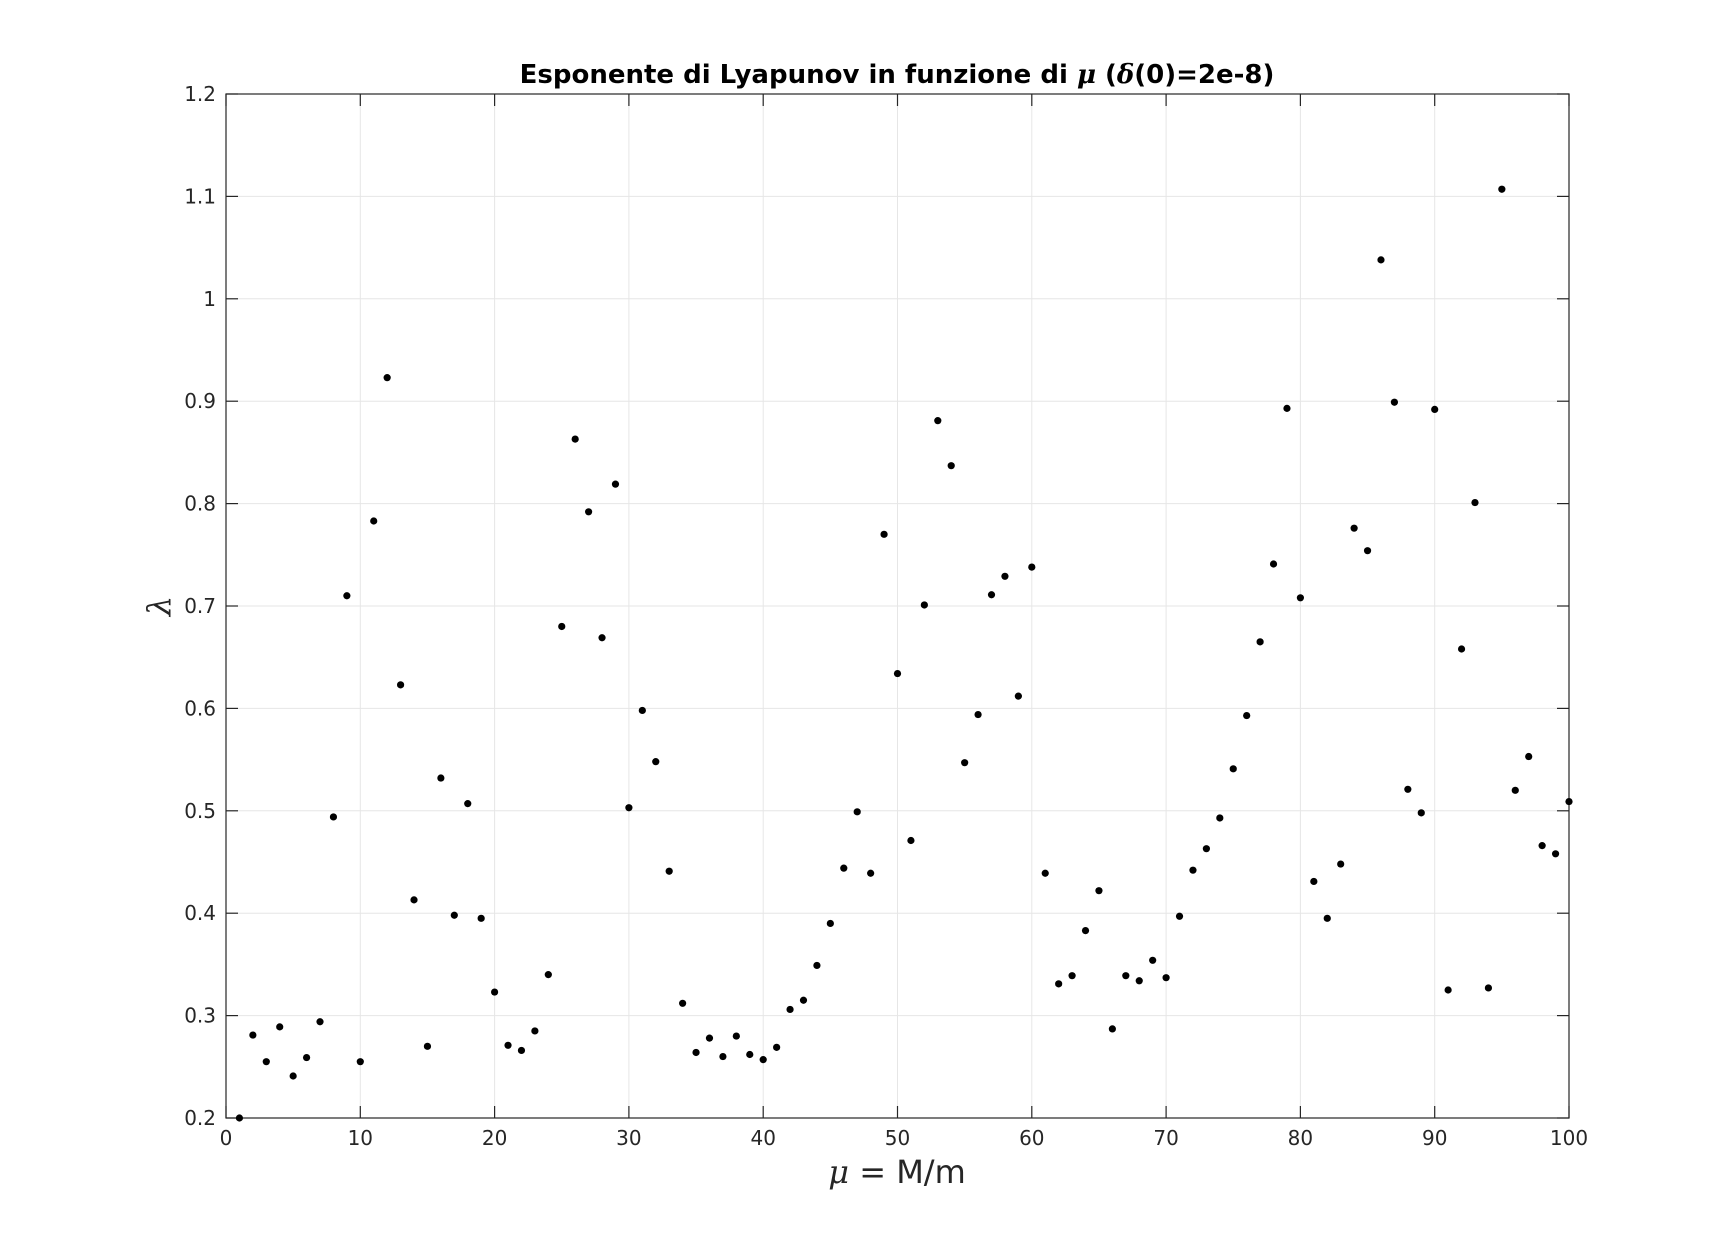 The height and width of the screenshot is (1240, 1713). I want to click on x-tick-label: 80, so click(1300, 1138).